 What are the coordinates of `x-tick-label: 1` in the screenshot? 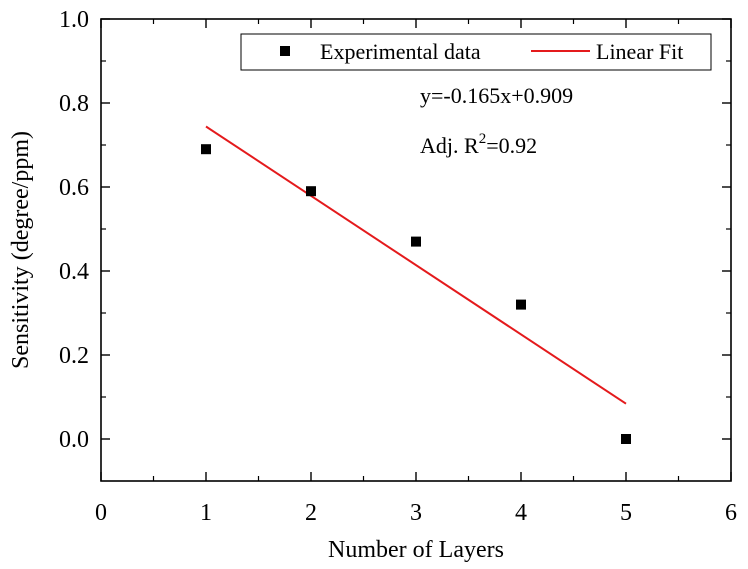 It's located at (206, 513).